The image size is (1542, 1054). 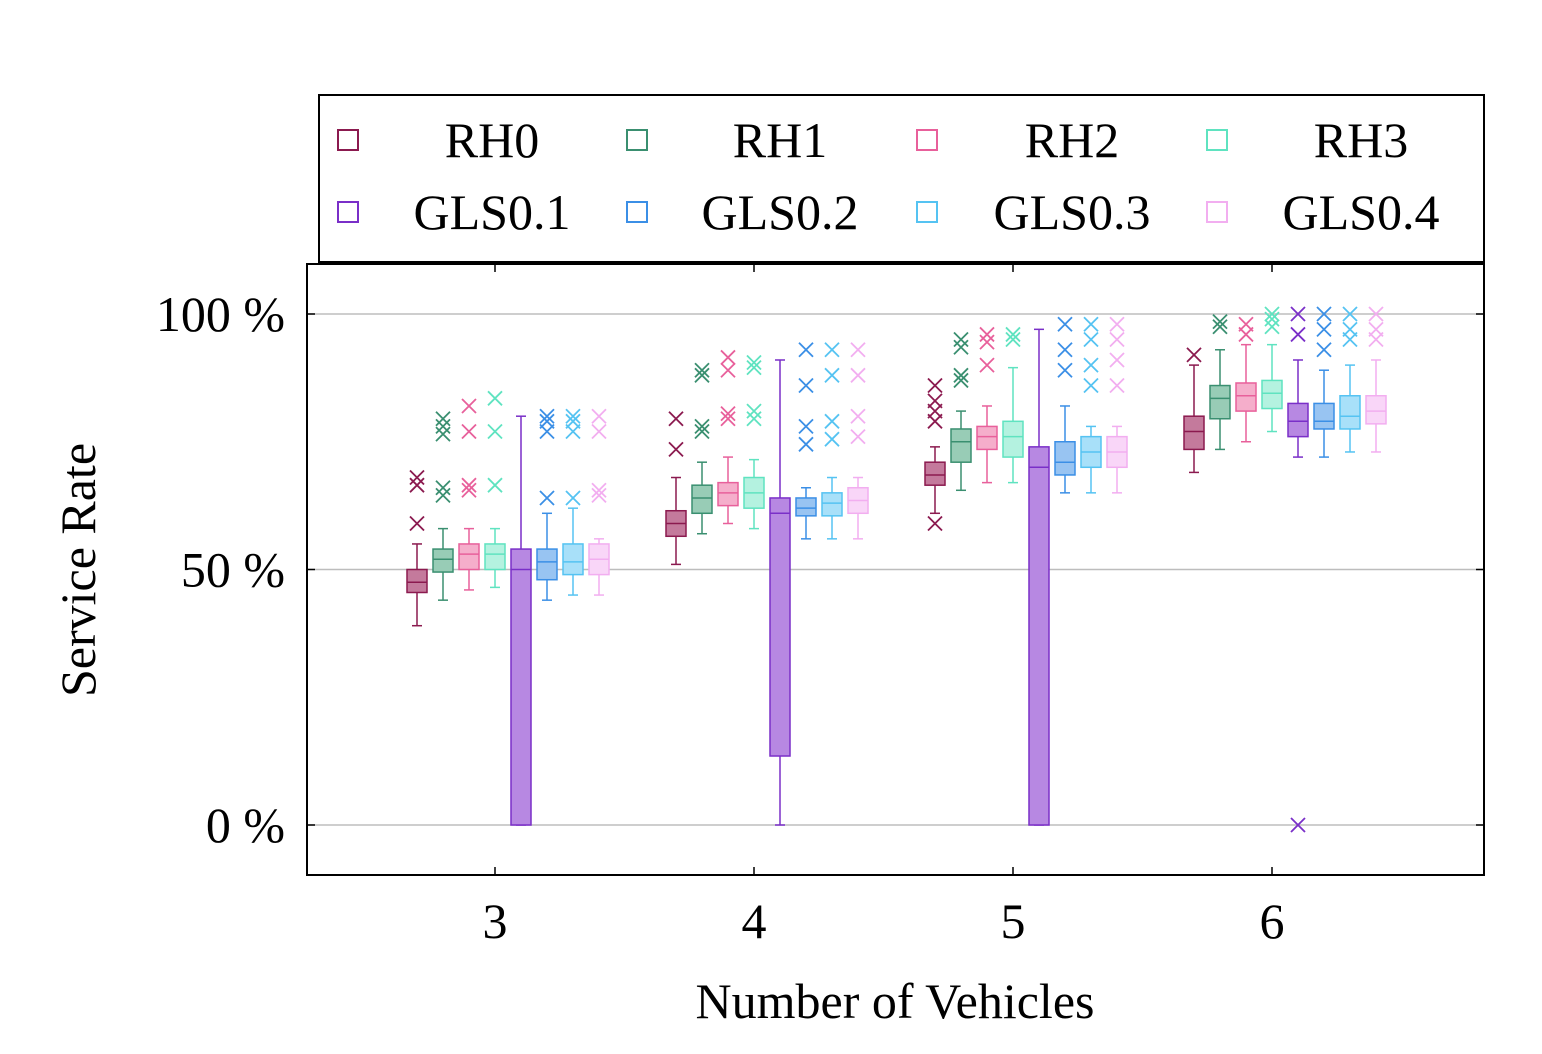 I want to click on legend-item: GLS0.4, so click(x=1323, y=212).